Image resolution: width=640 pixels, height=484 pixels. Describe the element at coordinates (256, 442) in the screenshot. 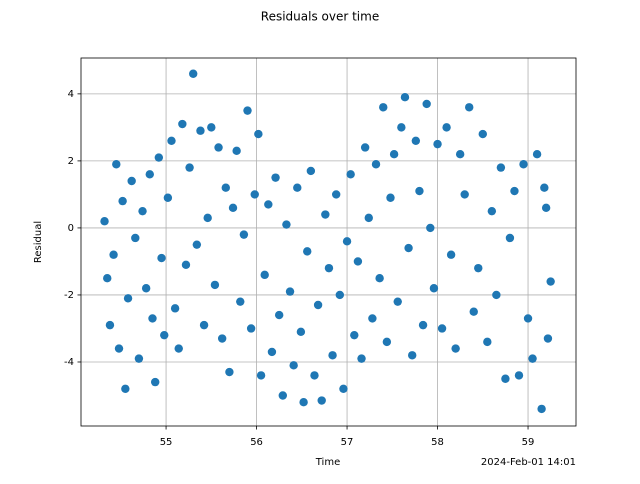

I see `x-tick-label: 56` at that location.